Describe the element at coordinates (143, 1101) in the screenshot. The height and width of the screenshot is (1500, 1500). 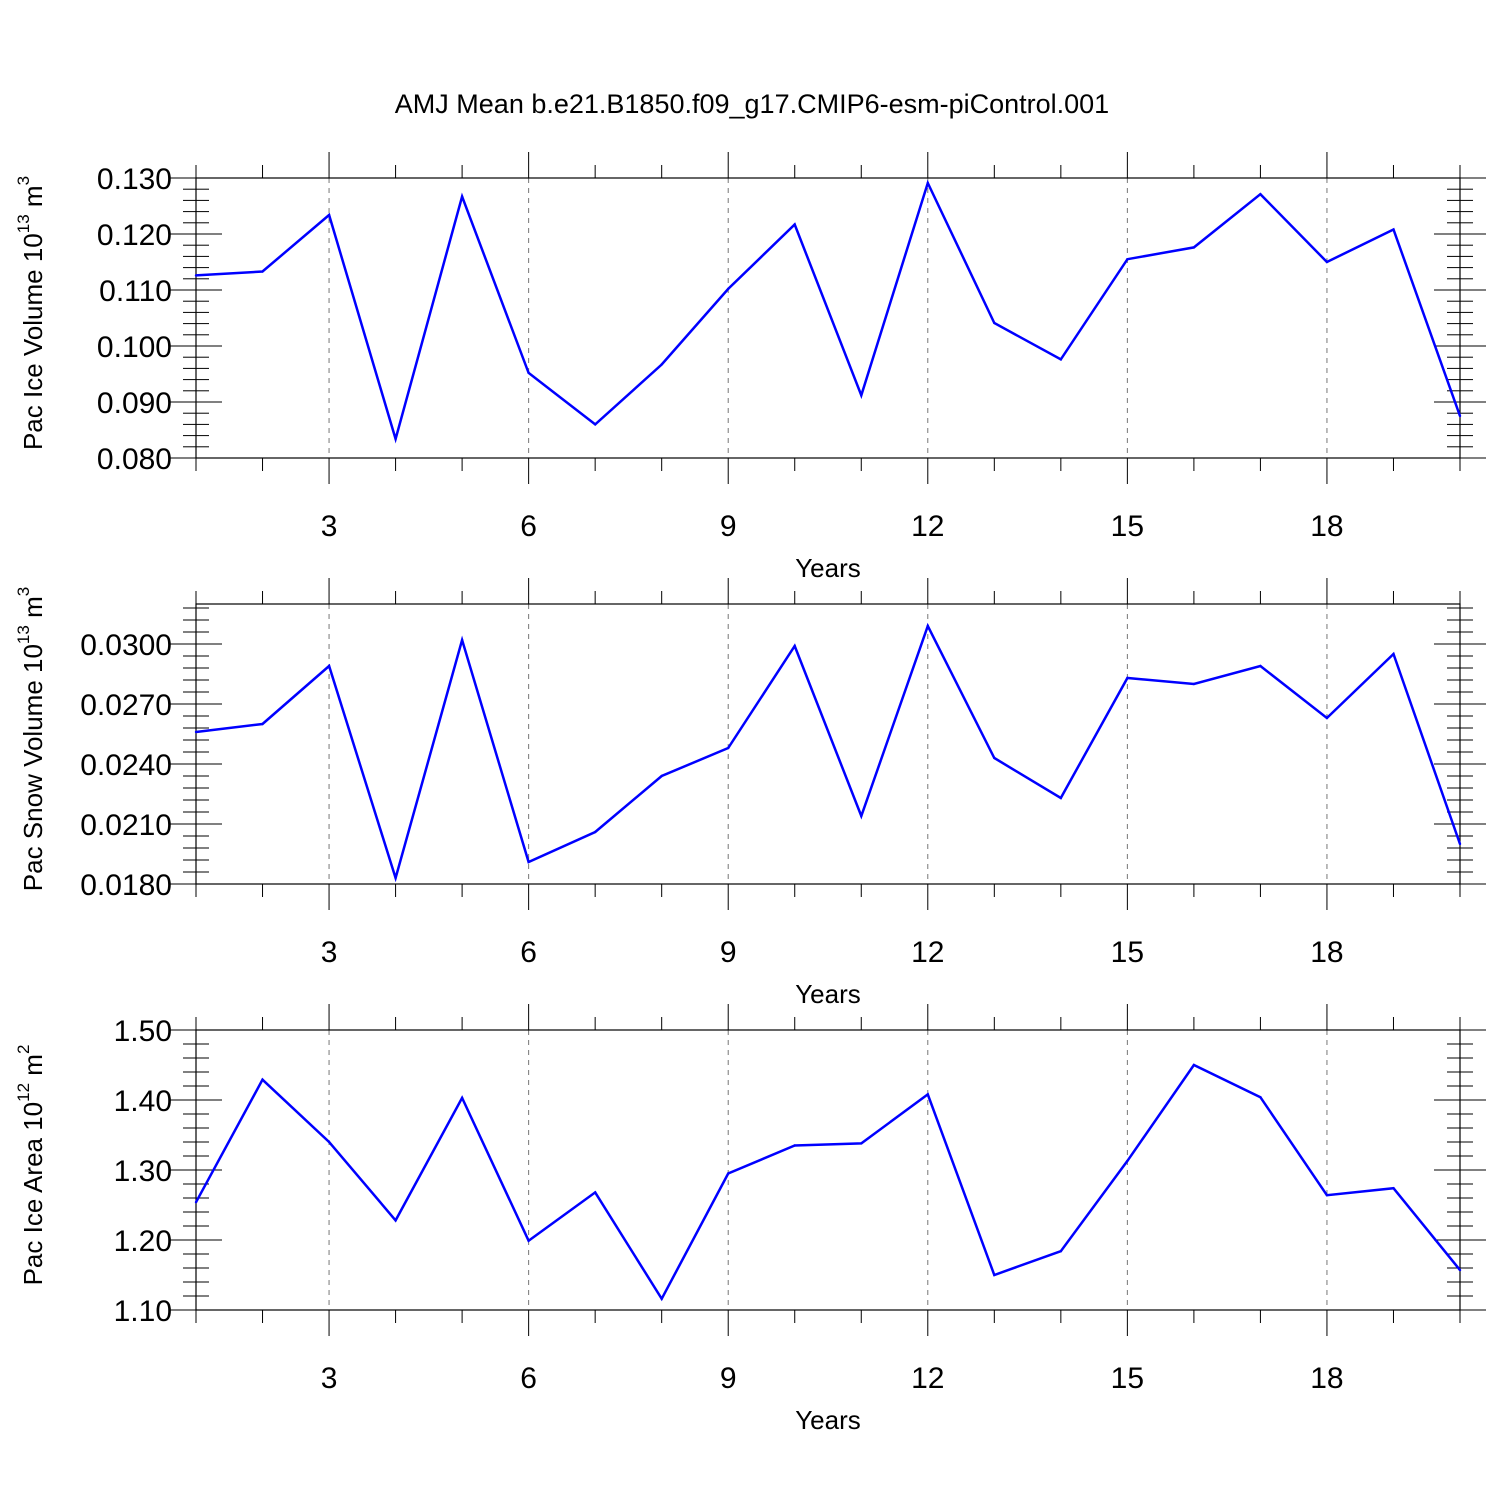
I see `y-tick-label: 1.40` at that location.